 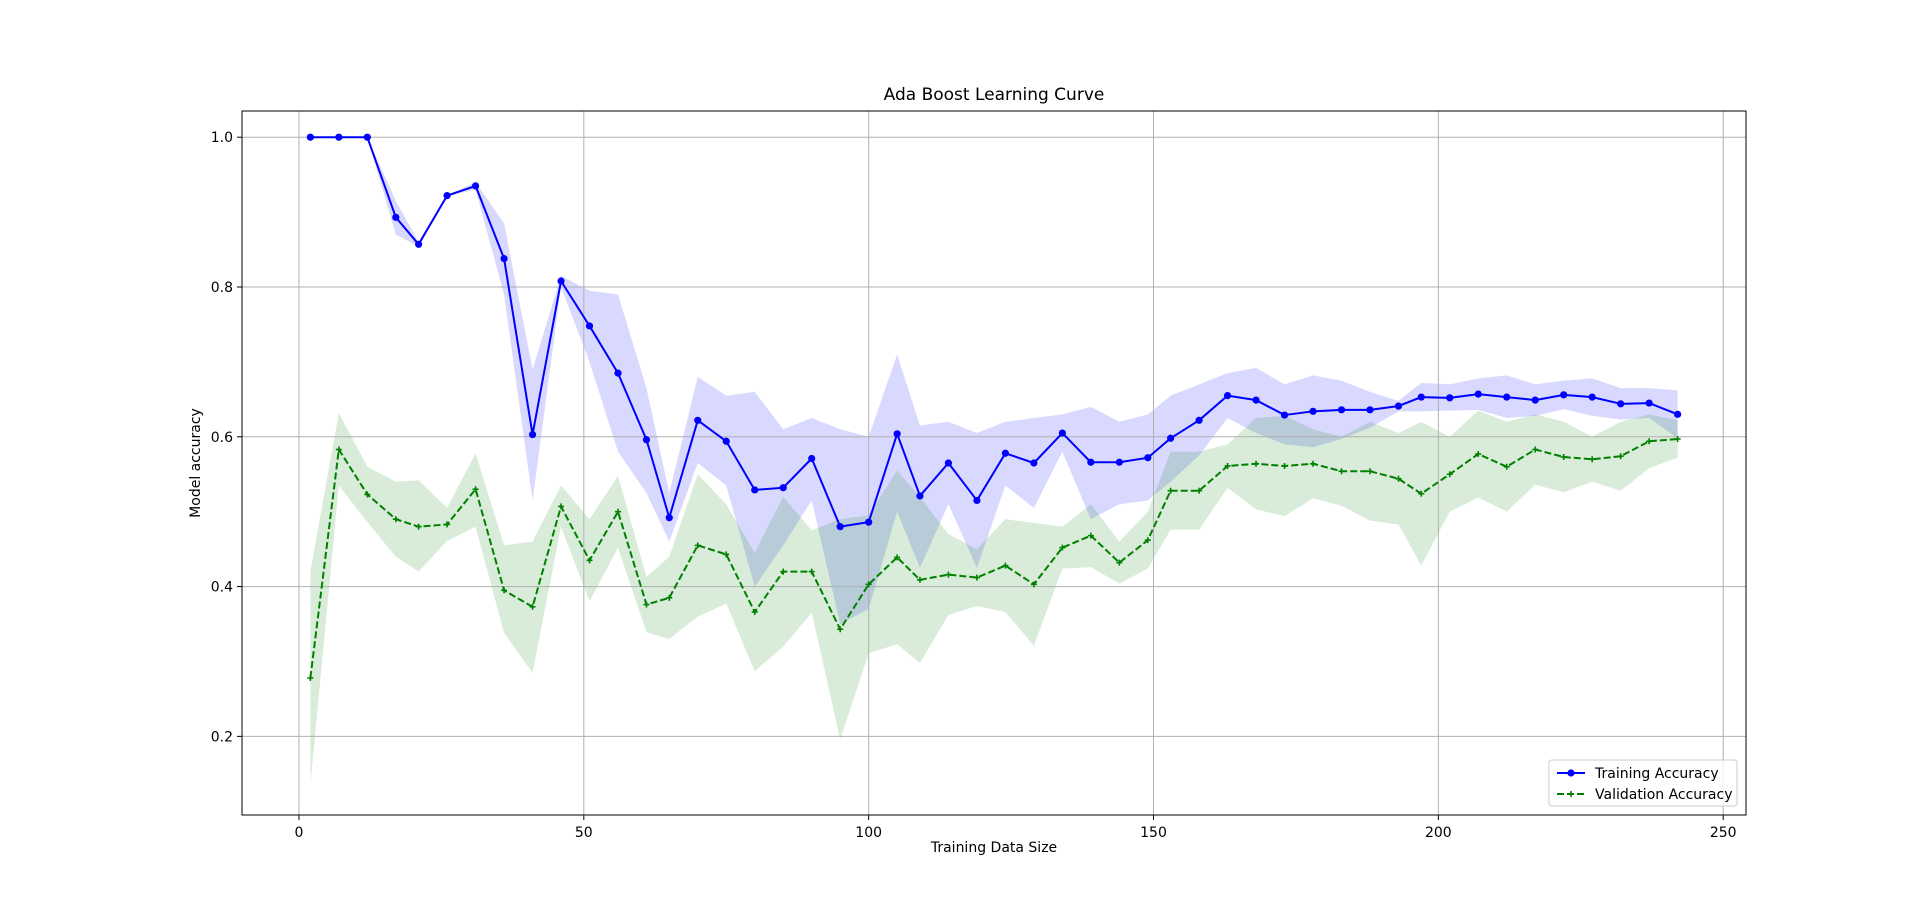 What do you see at coordinates (222, 588) in the screenshot?
I see `y-tick-label: 0.4` at bounding box center [222, 588].